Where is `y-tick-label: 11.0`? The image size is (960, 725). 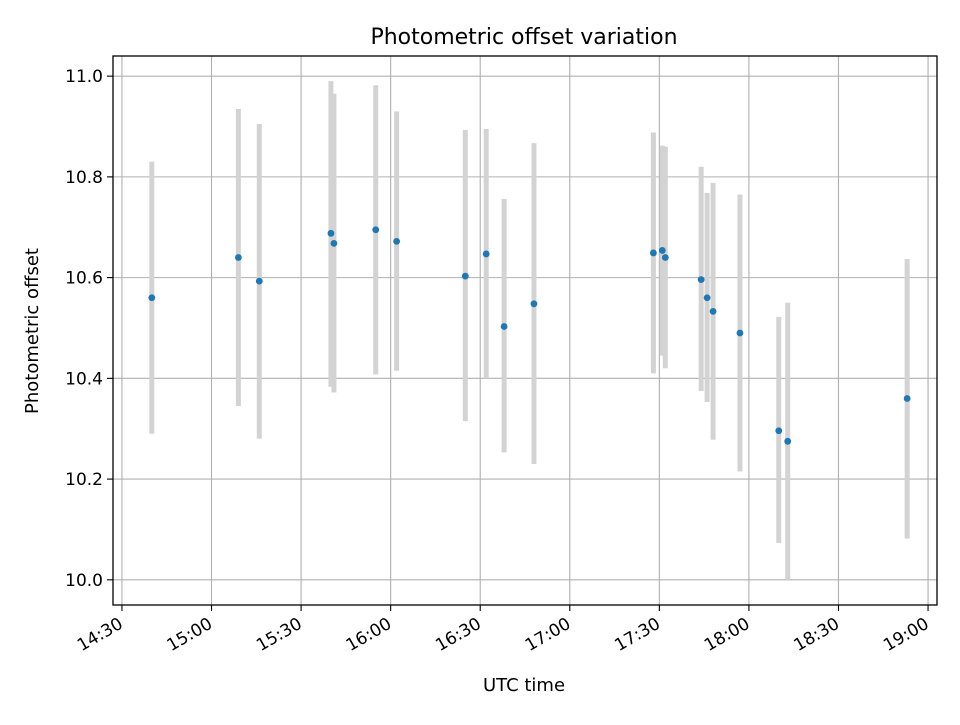 y-tick-label: 11.0 is located at coordinates (84, 77).